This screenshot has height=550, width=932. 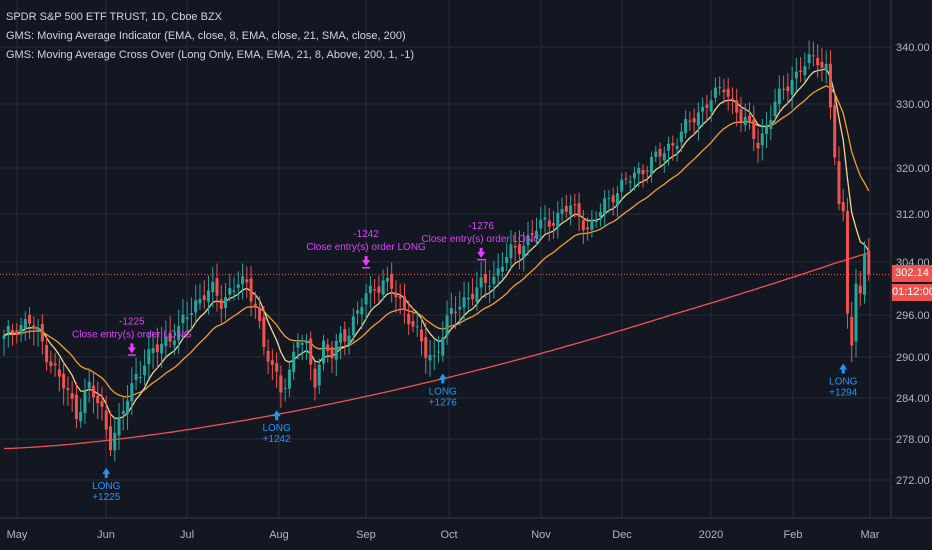 I want to click on close-marker-value: -1225, so click(x=132, y=321).